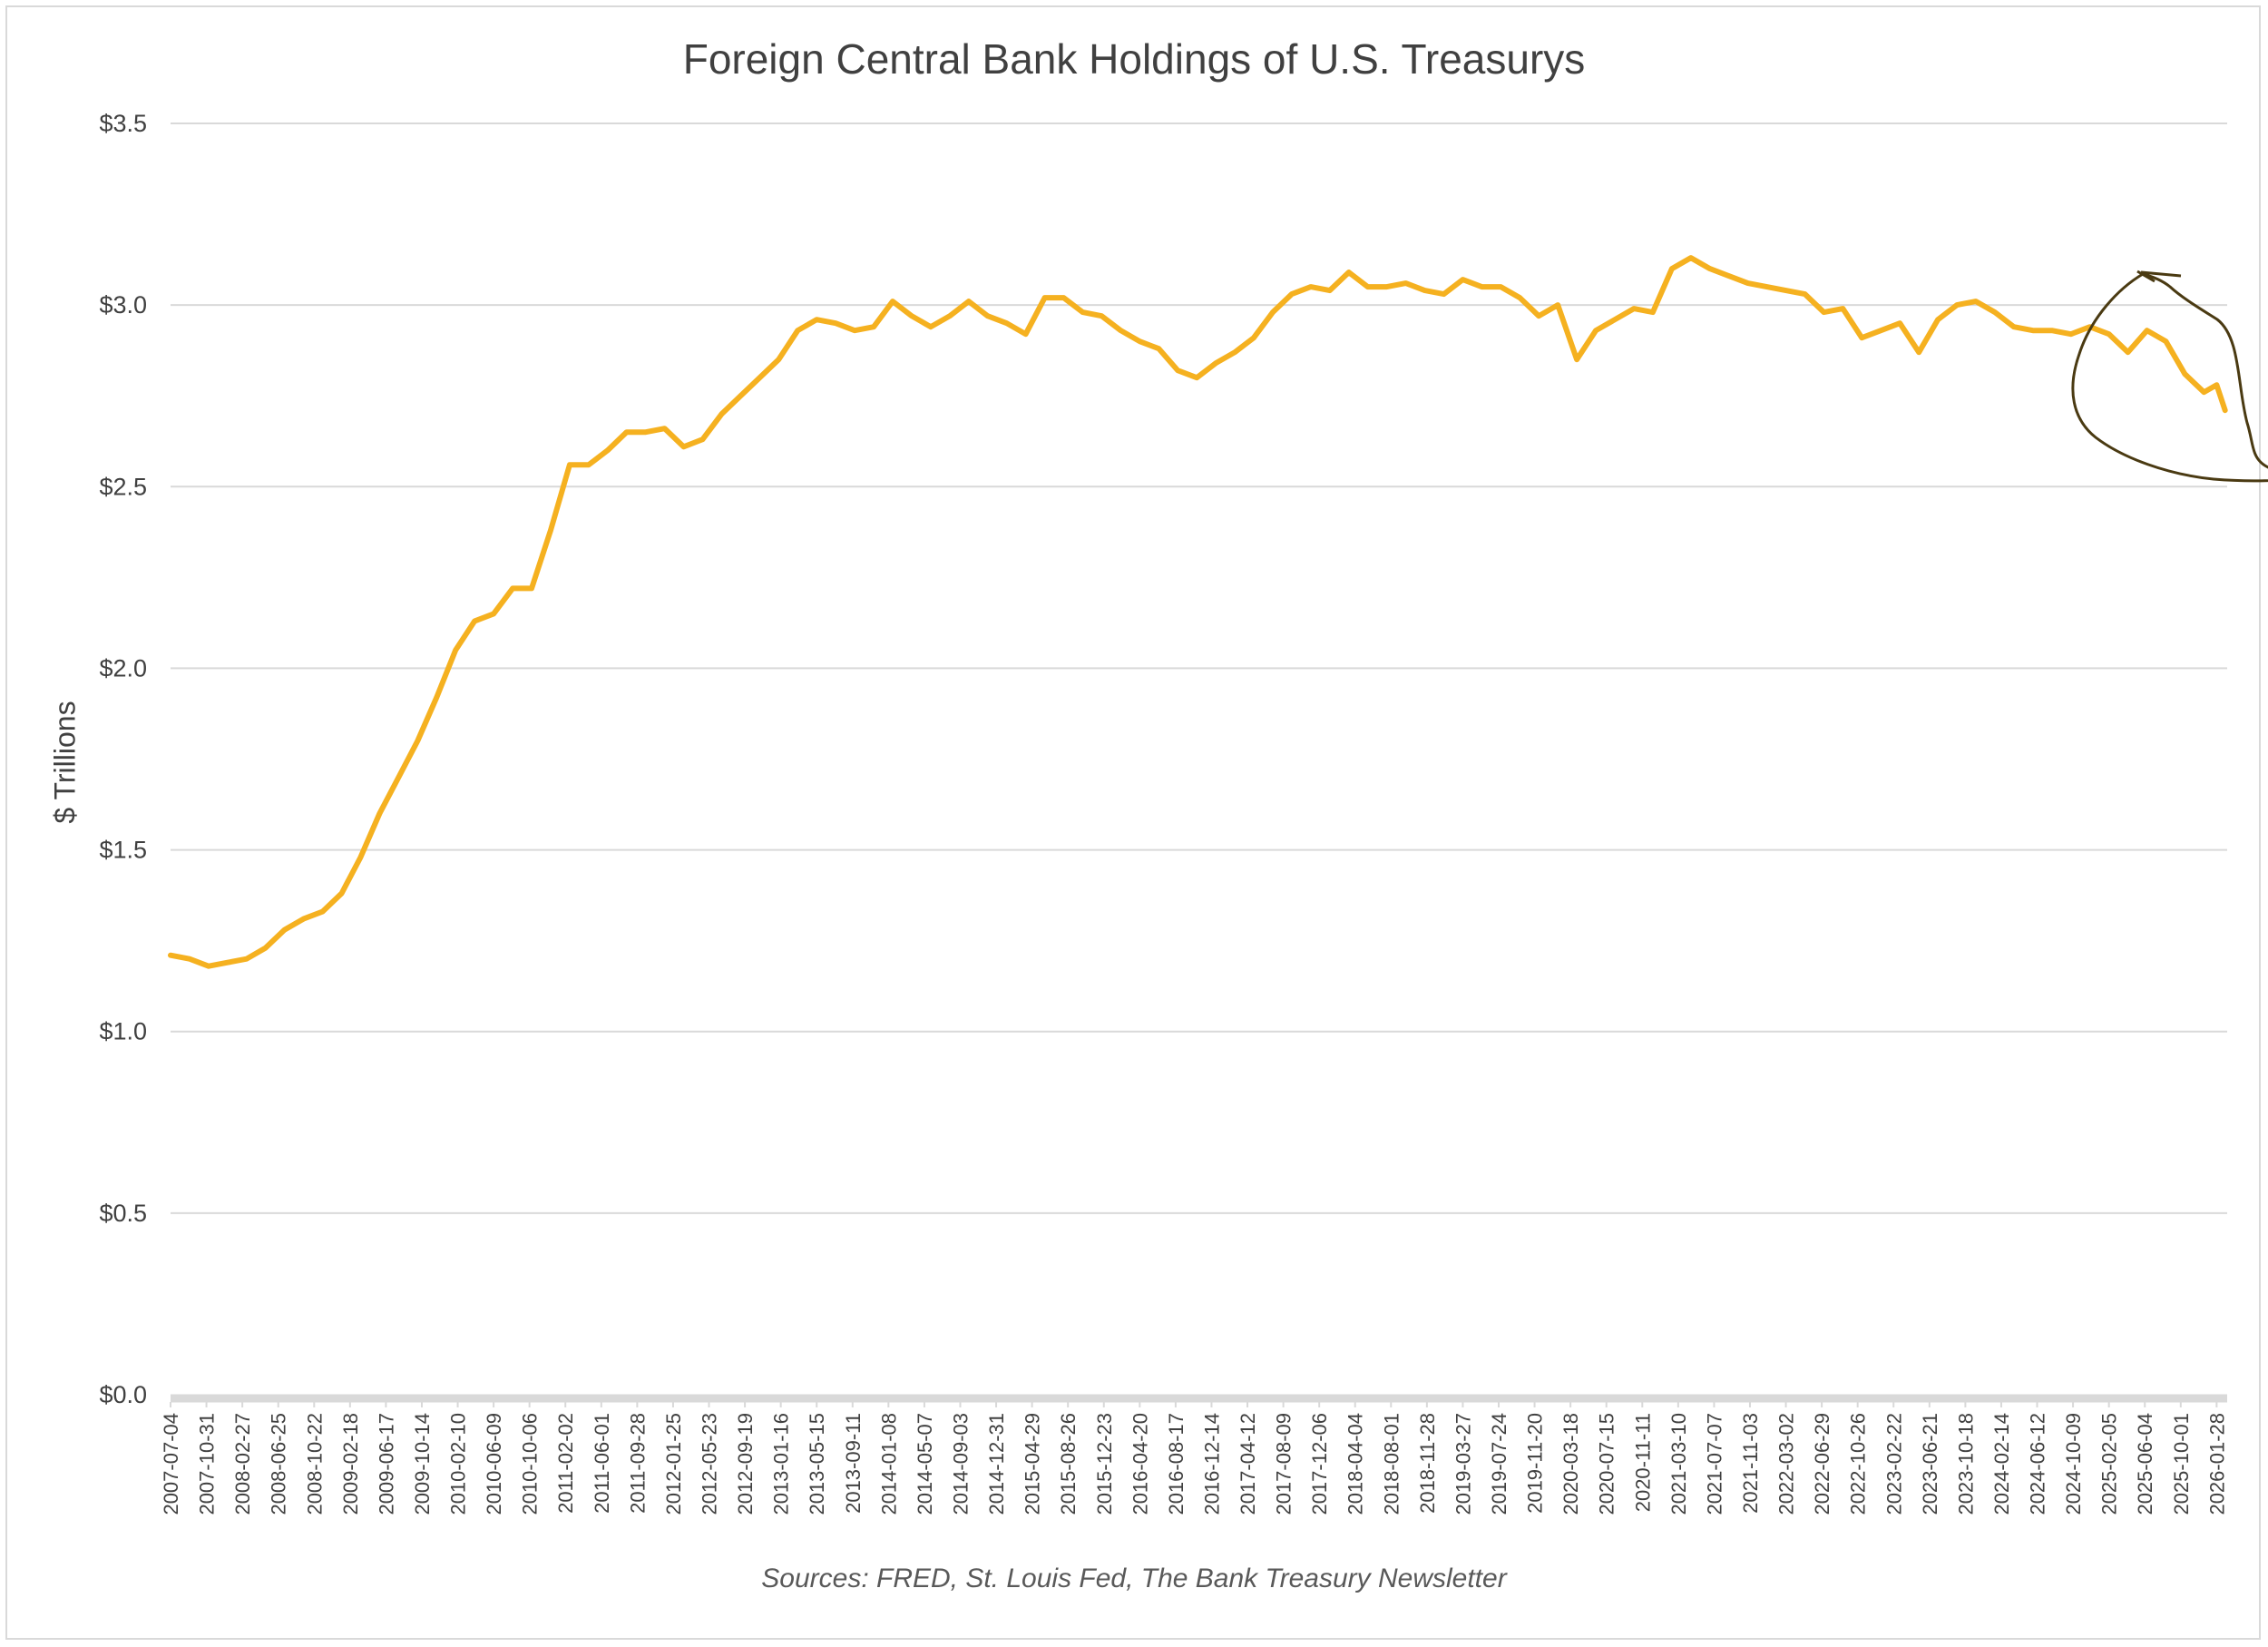  What do you see at coordinates (351, 1464) in the screenshot?
I see `x-tick-label: 2009-02-18` at bounding box center [351, 1464].